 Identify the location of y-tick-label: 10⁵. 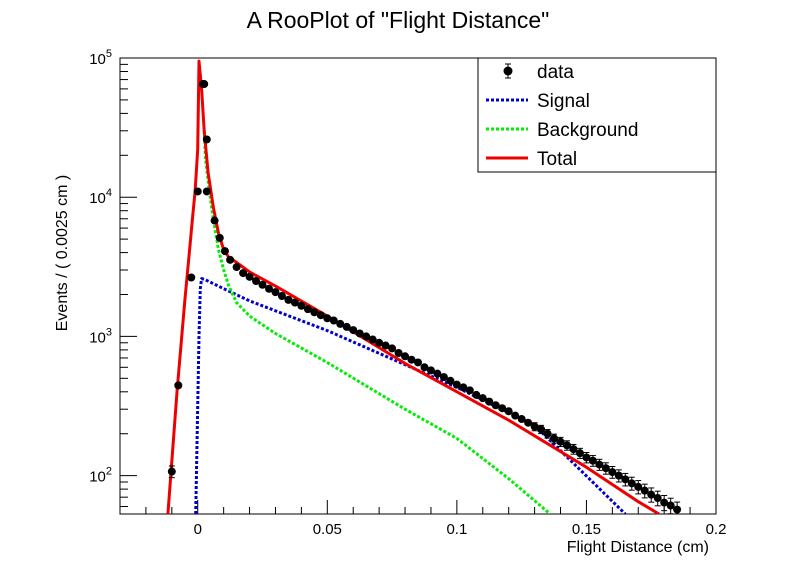
(100, 58).